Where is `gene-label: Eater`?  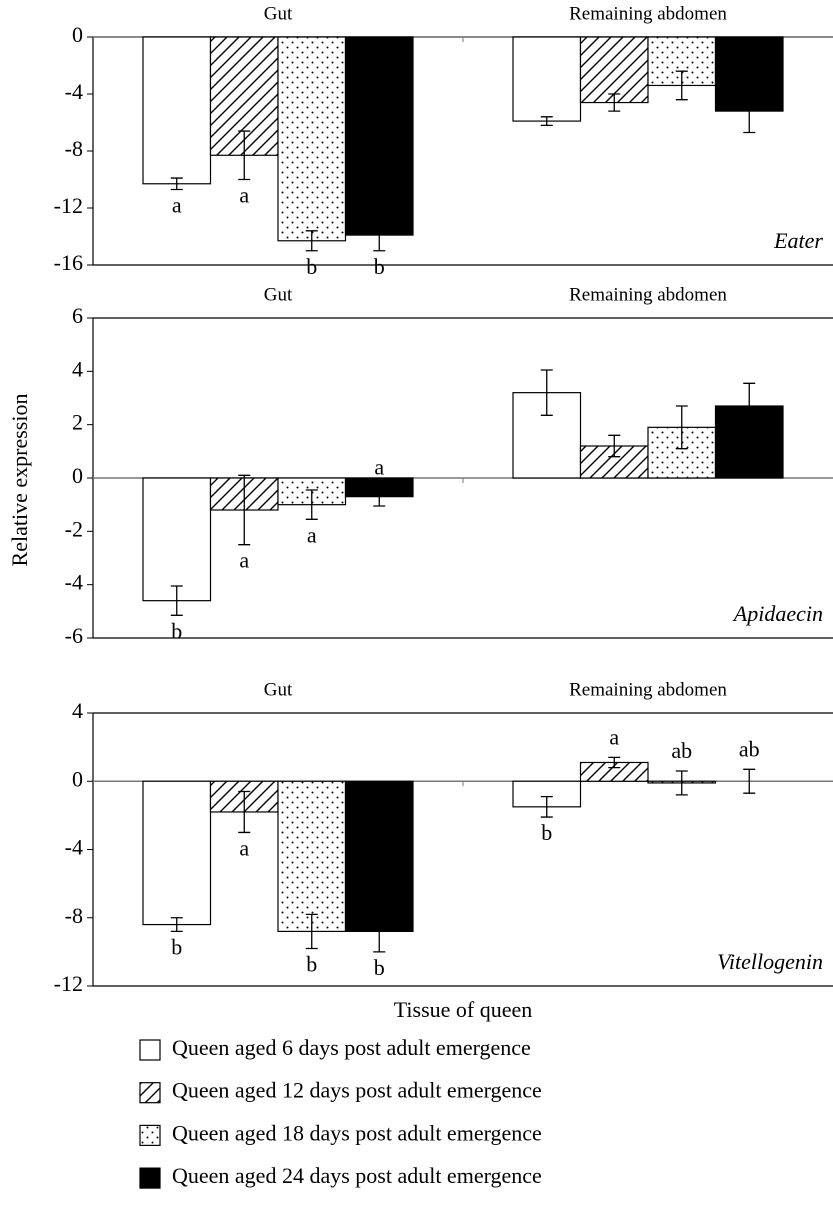 gene-label: Eater is located at coordinates (798, 240).